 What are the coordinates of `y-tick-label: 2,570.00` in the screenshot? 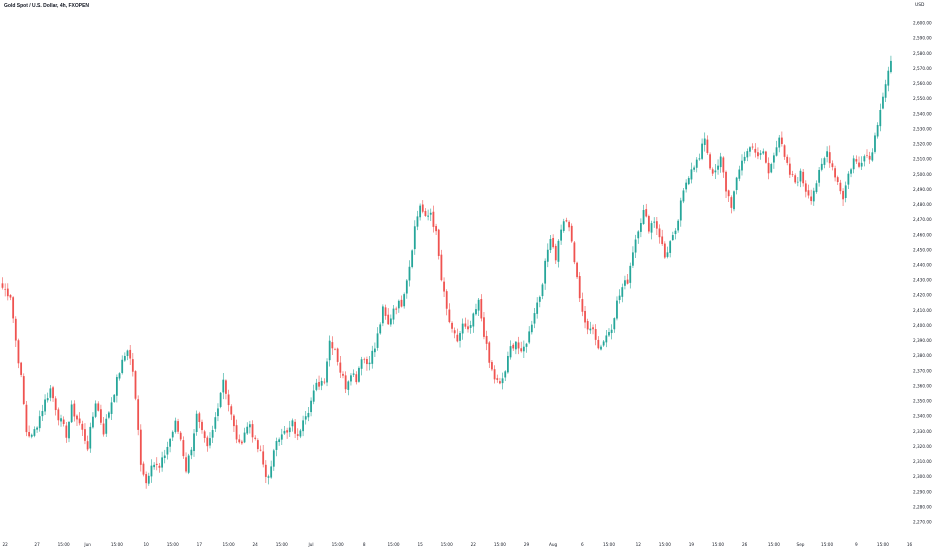 It's located at (922, 68).